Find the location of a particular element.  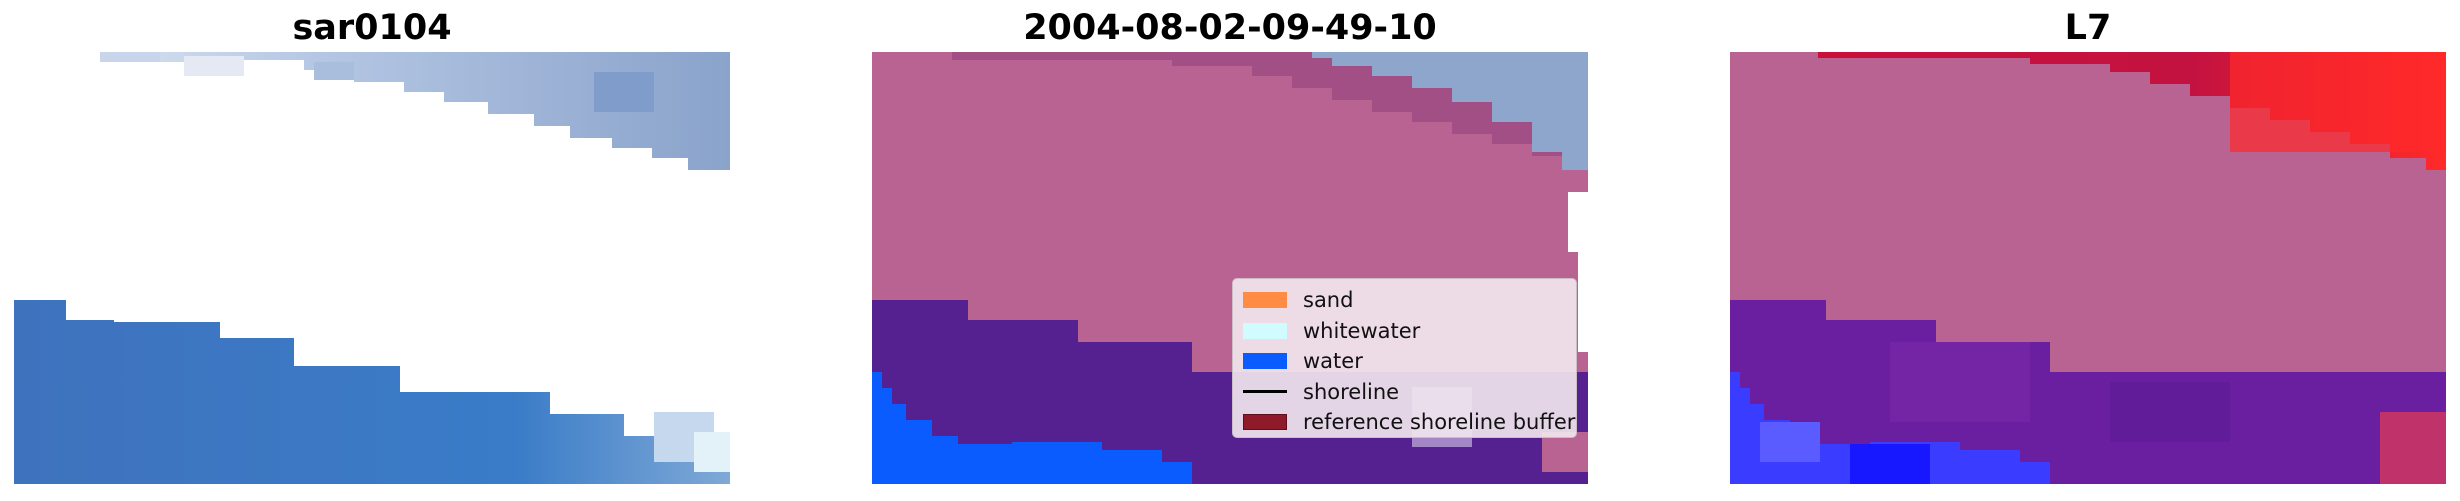

legend-item-reference-buffer: reference shoreline buffer is located at coordinates (1409, 422).